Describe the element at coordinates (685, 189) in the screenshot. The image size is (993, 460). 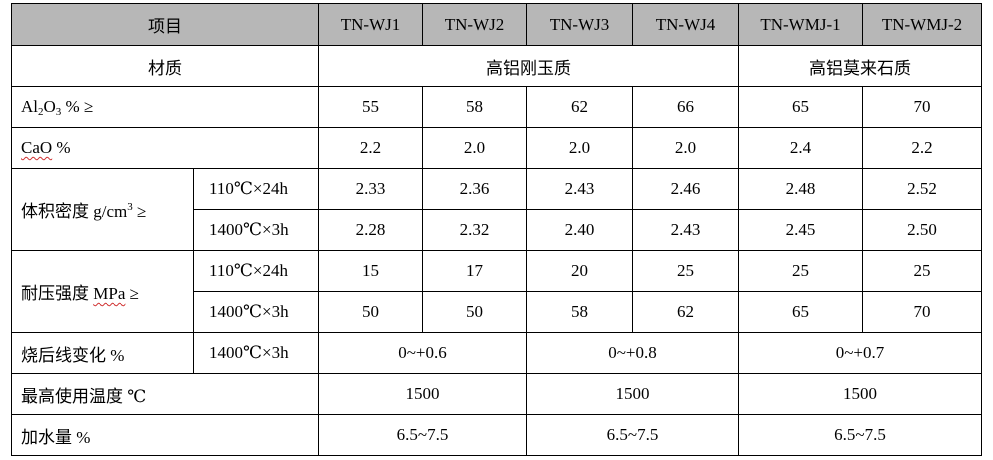
I see `density-value: 2.46` at that location.